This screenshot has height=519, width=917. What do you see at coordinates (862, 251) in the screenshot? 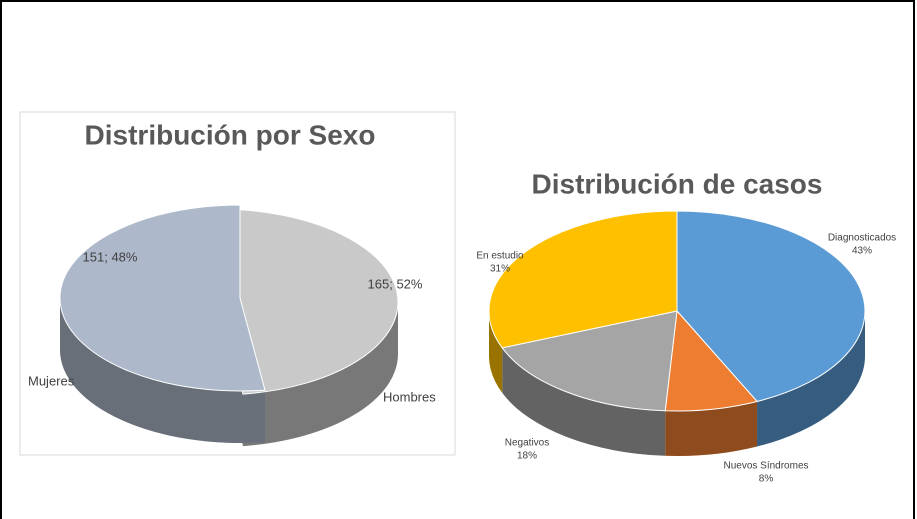
I see `value-label: 43%` at bounding box center [862, 251].